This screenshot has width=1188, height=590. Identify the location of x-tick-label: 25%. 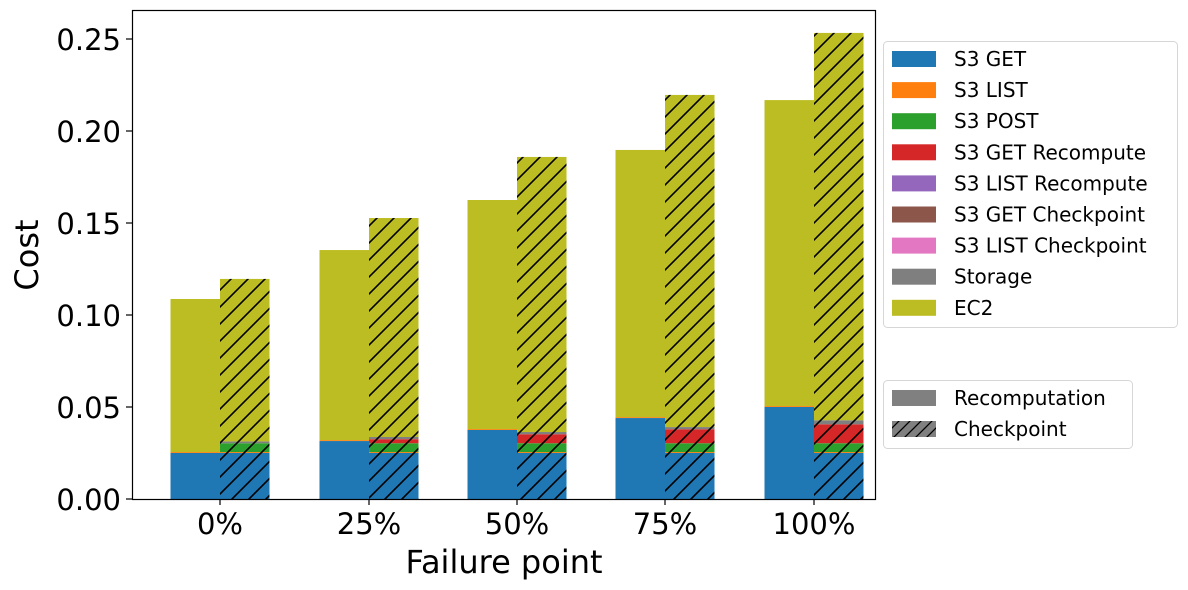
(369, 524).